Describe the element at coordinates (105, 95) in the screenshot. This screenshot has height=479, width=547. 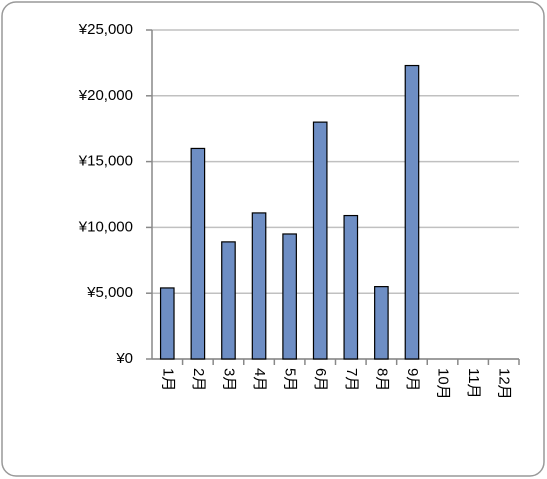
I see `y-tick-label: ¥20,000` at that location.